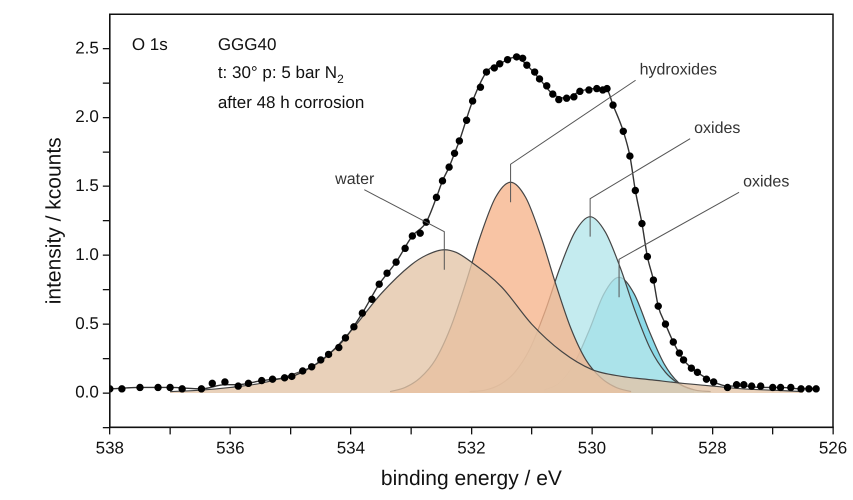 The width and height of the screenshot is (853, 500). What do you see at coordinates (87, 186) in the screenshot?
I see `y-tick-label: 1.5` at bounding box center [87, 186].